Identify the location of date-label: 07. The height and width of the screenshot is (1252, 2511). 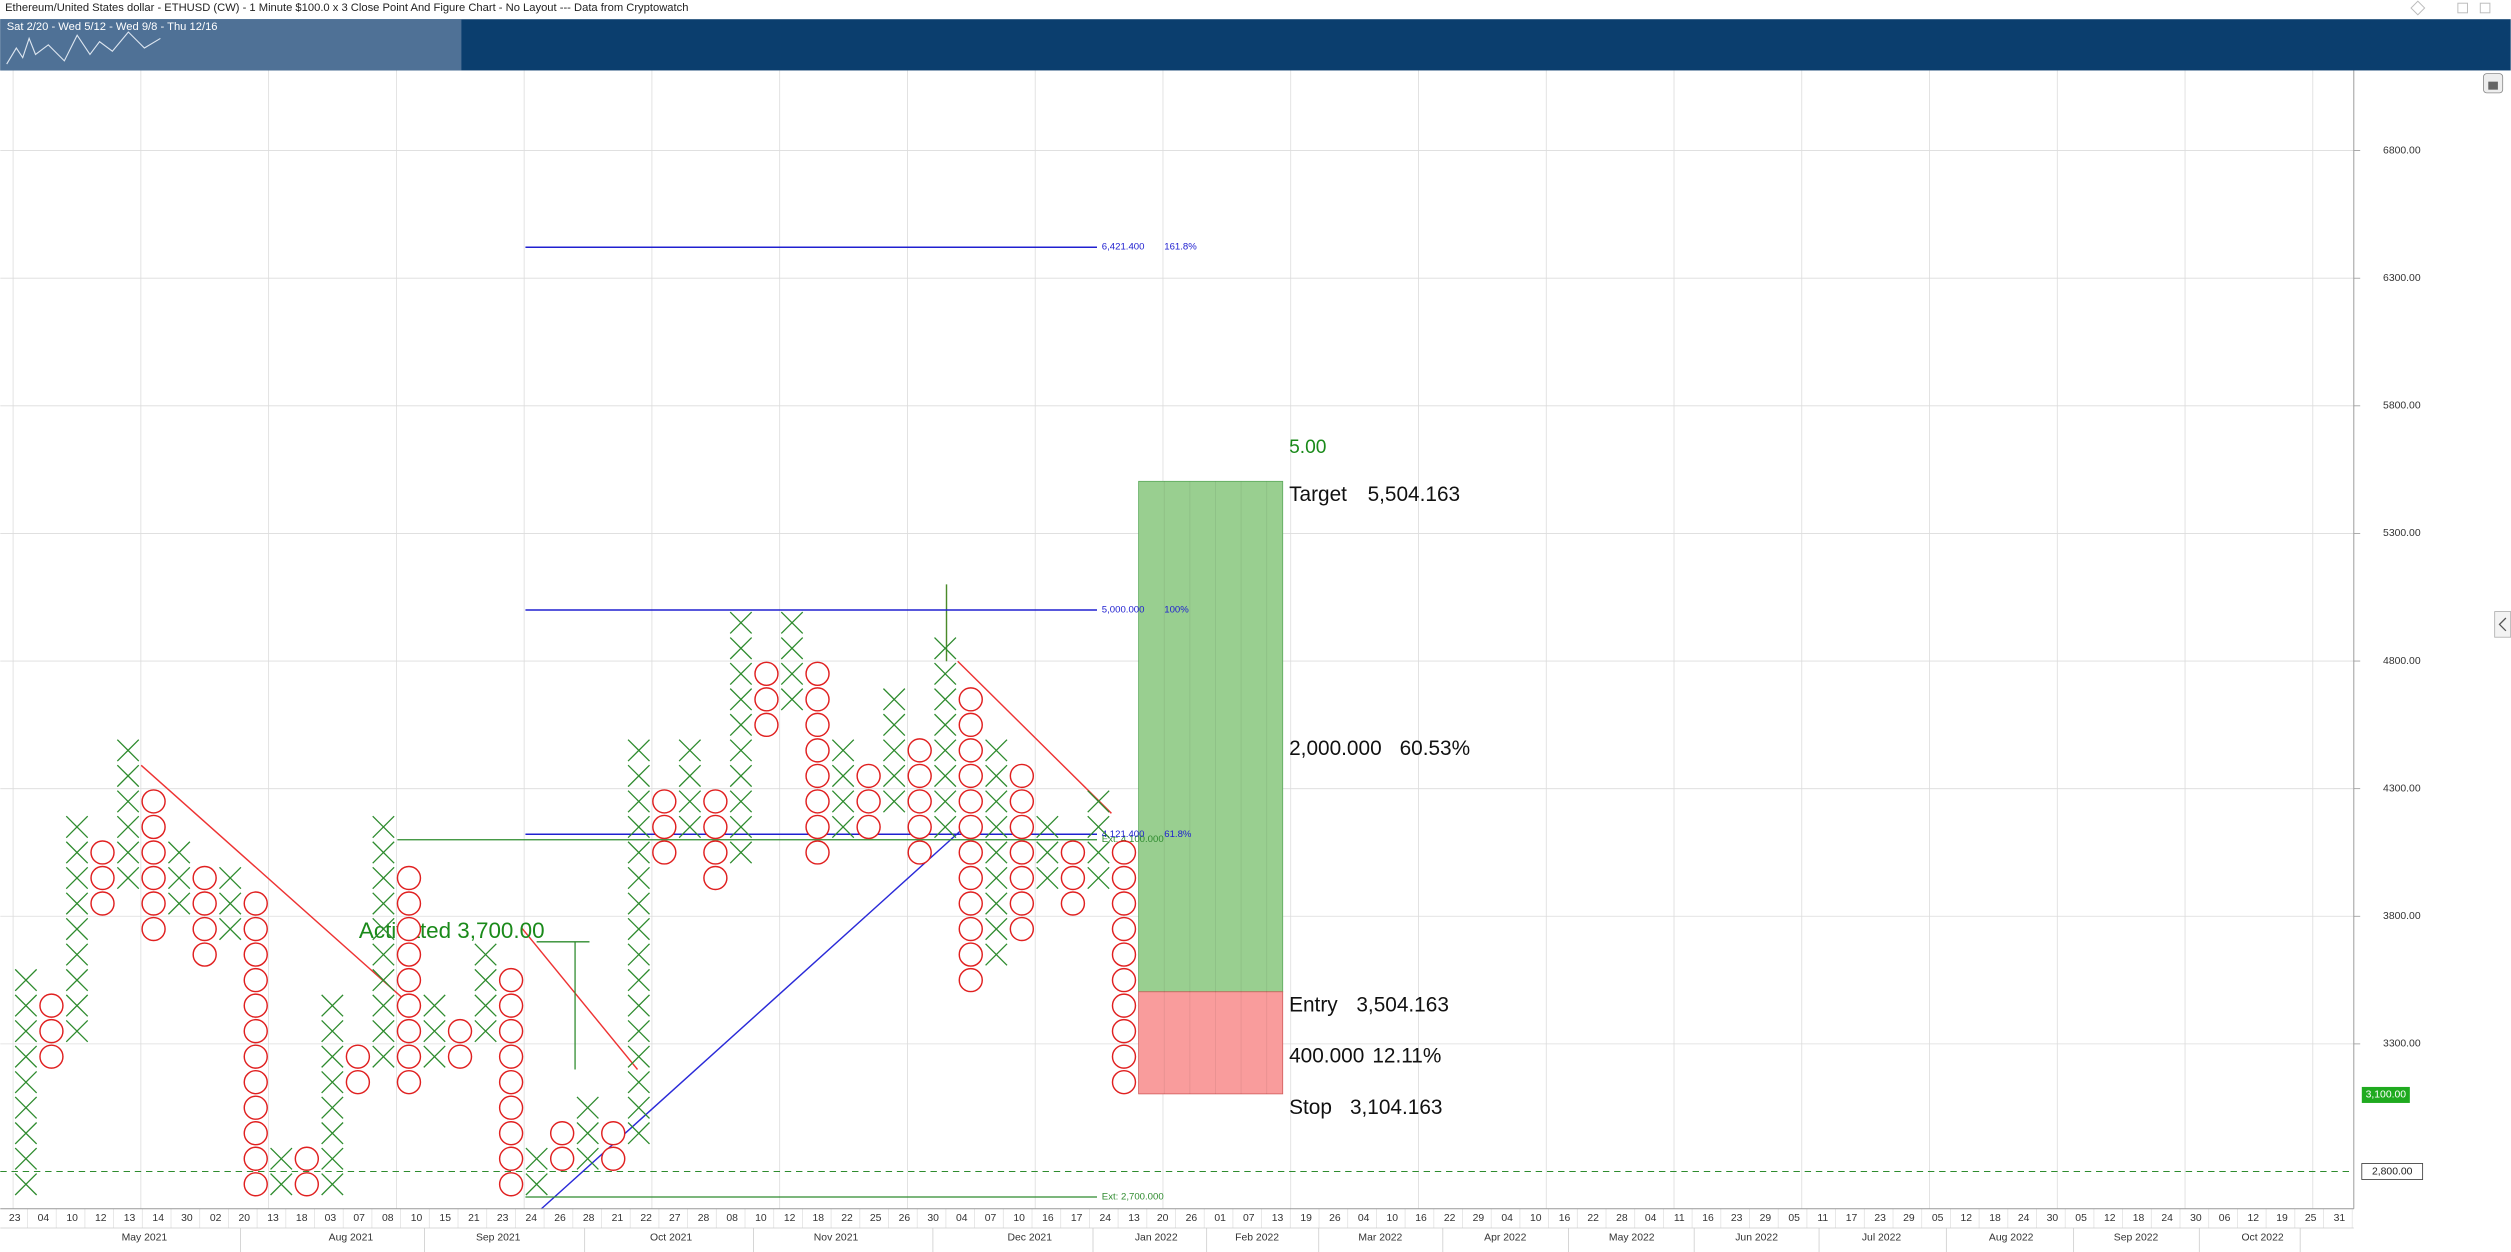
(991, 1218).